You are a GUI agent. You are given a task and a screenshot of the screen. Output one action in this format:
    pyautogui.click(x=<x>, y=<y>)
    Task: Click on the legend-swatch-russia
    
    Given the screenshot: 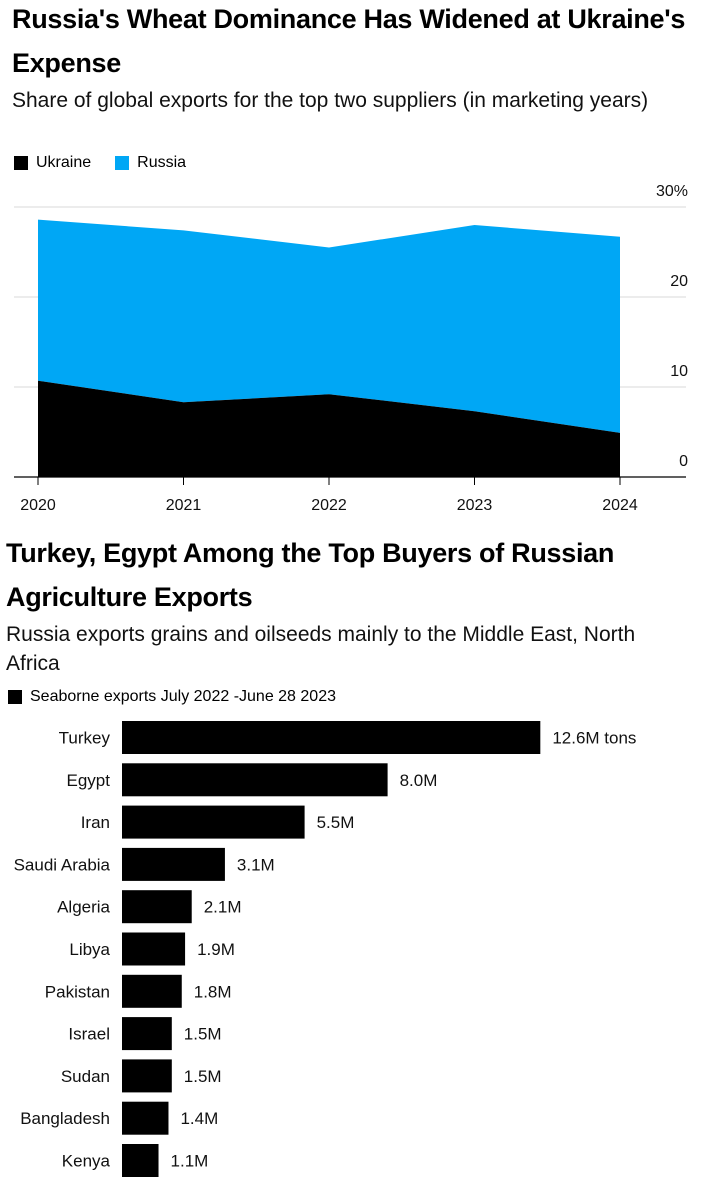 What is the action you would take?
    pyautogui.click(x=122, y=163)
    